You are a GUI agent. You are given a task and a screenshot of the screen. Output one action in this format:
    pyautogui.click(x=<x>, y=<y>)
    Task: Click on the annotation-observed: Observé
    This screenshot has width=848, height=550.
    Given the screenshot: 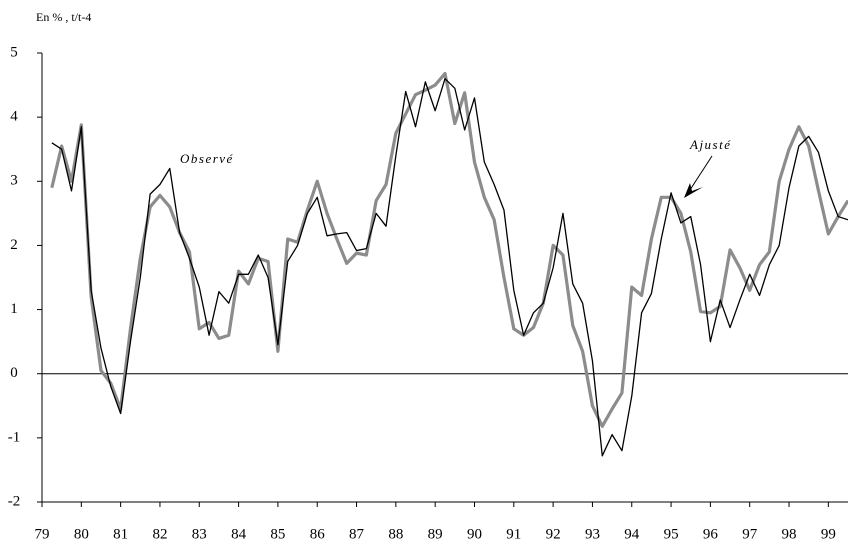 What is the action you would take?
    pyautogui.click(x=207, y=158)
    